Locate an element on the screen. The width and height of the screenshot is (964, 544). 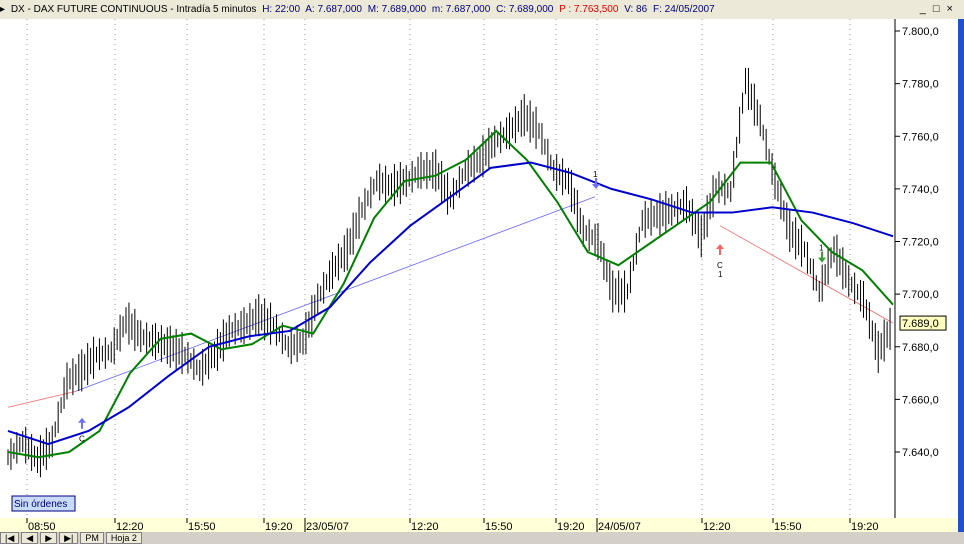
time-axis-background is located at coordinates (479, 525).